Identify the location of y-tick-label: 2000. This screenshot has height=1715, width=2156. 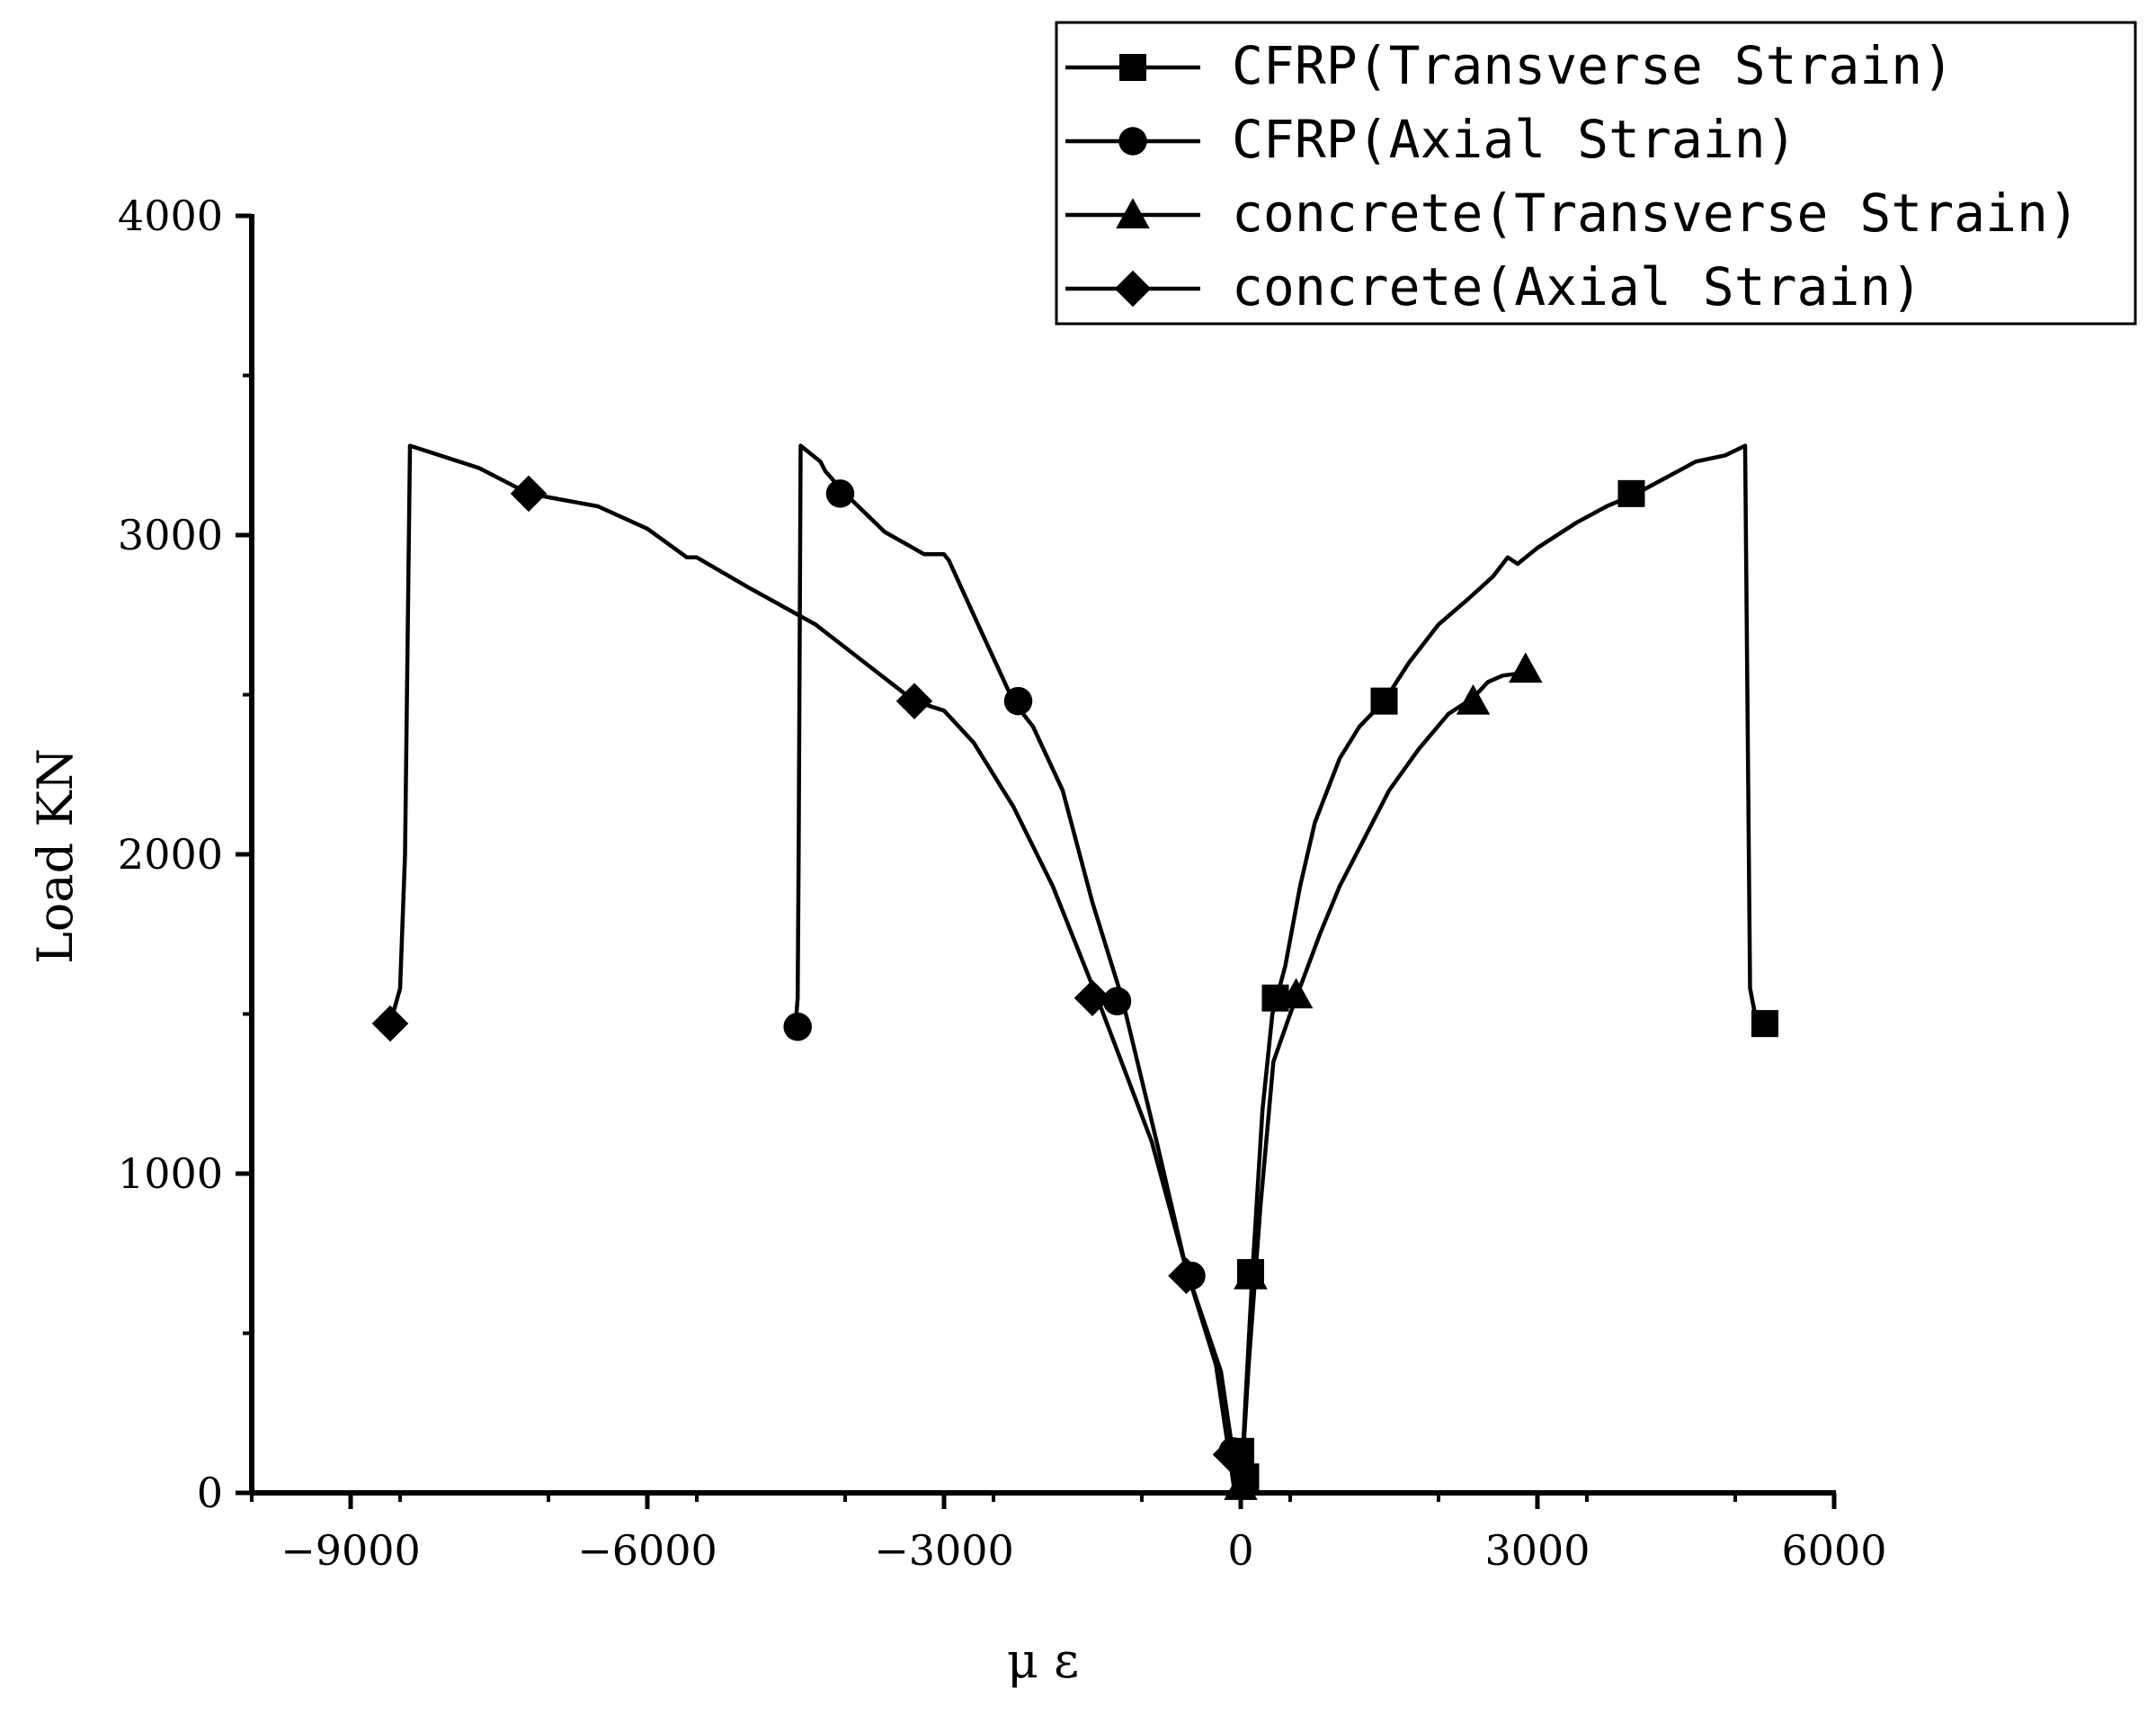
(170, 854).